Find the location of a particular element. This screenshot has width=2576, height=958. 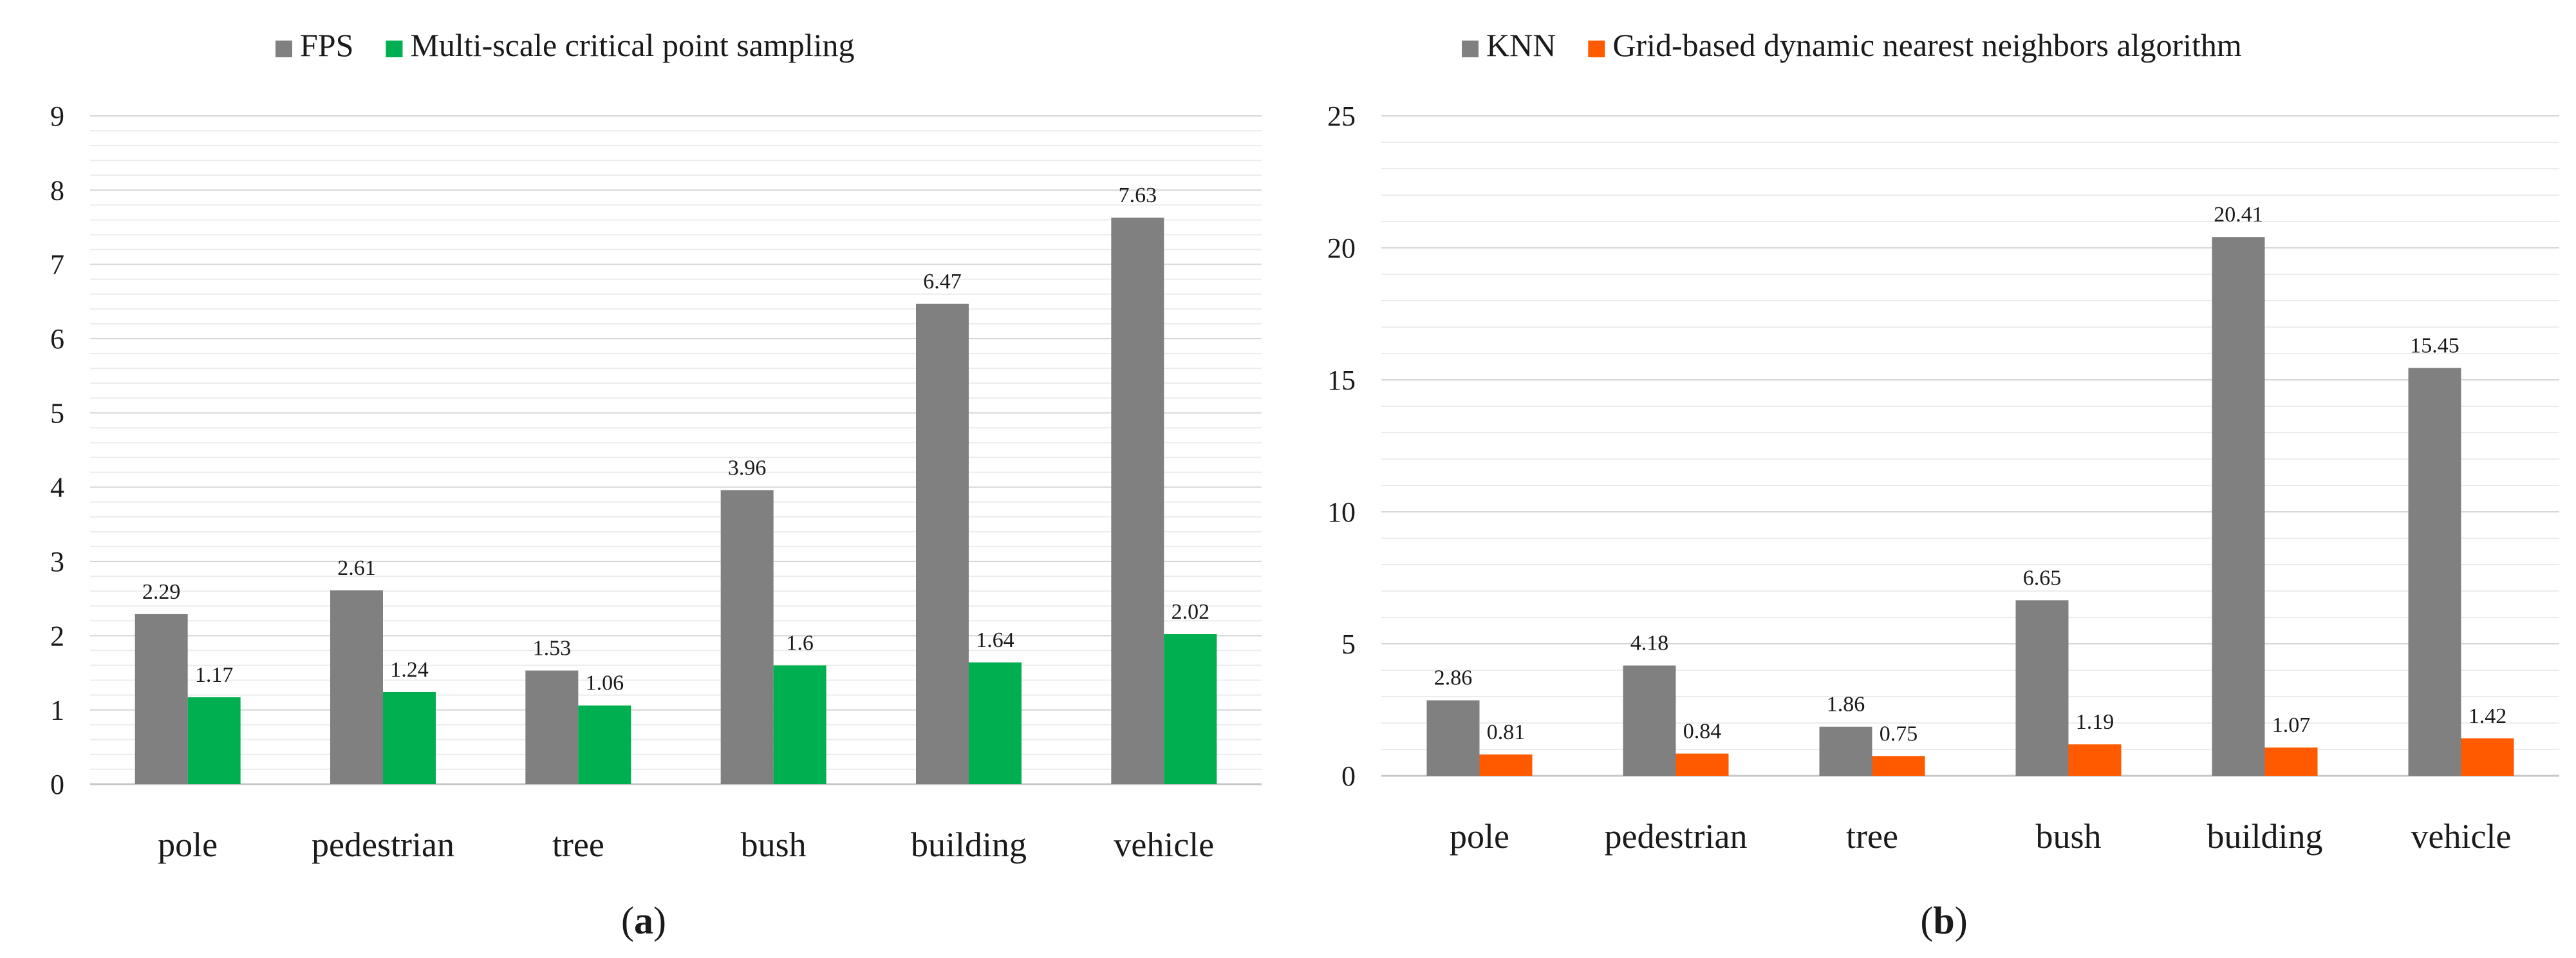

caption-b: (b) is located at coordinates (1944, 920).